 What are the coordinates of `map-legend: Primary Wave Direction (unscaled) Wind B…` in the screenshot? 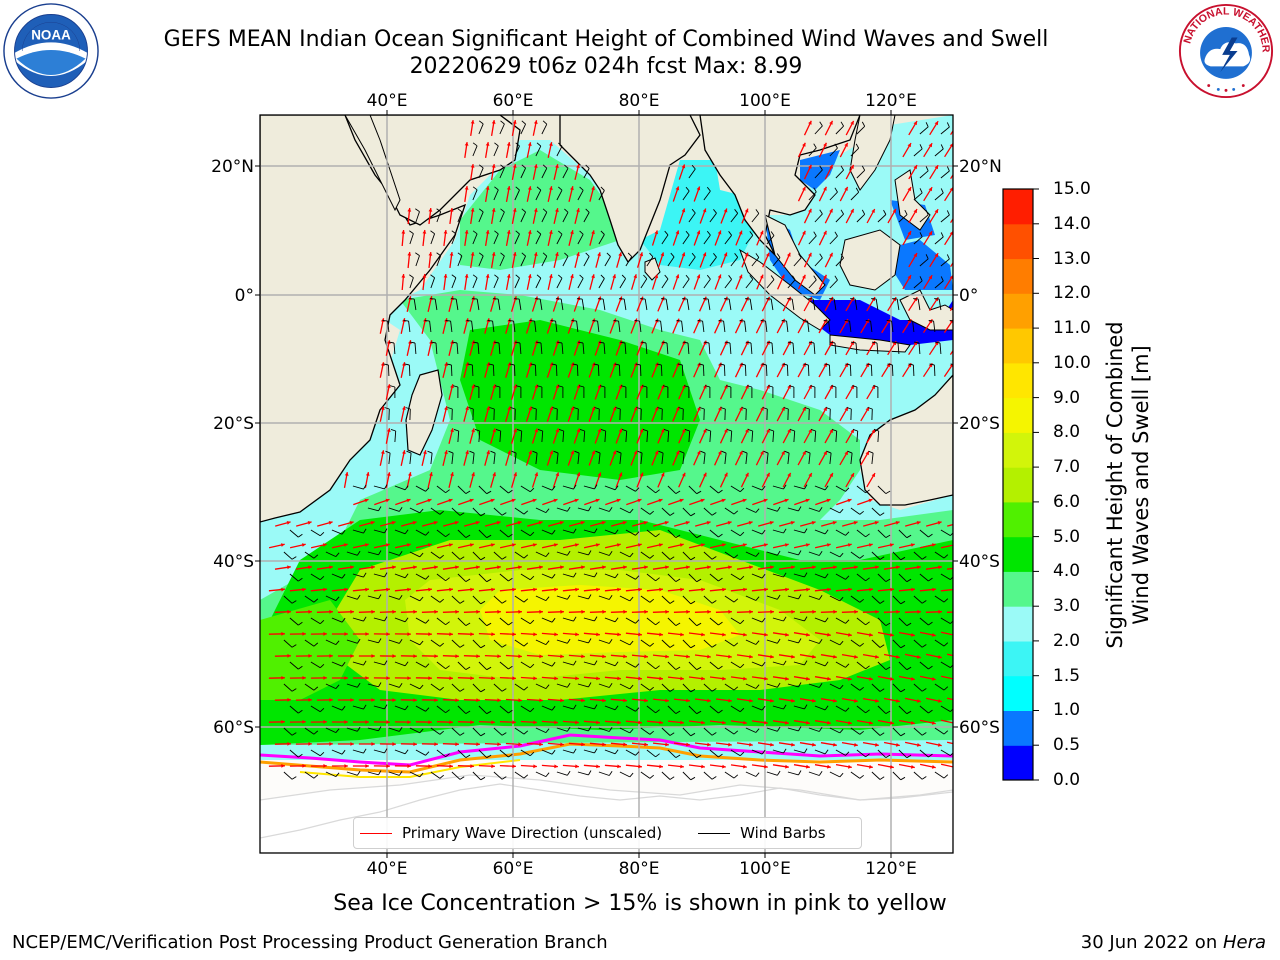 It's located at (607, 833).